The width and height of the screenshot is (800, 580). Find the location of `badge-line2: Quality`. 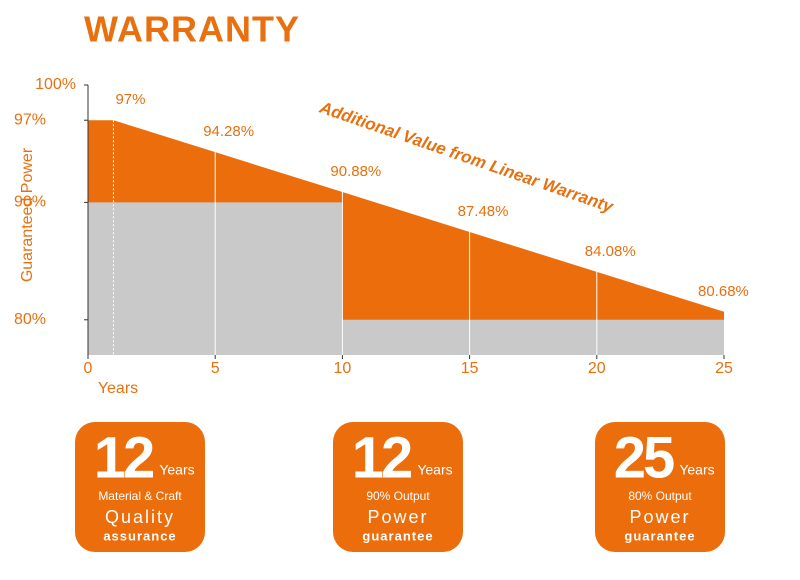

badge-line2: Quality is located at coordinates (140, 517).